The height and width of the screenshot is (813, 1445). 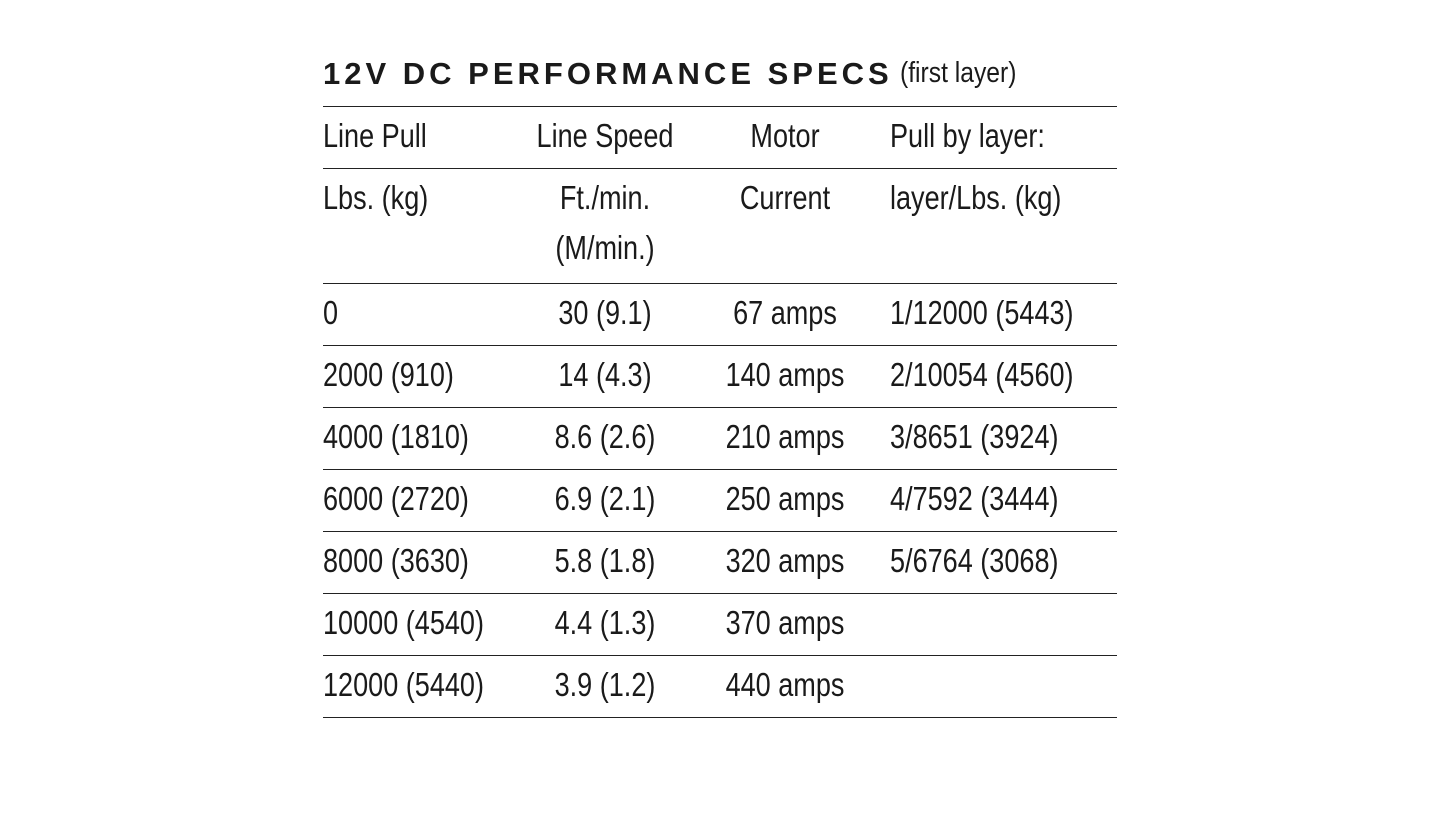 I want to click on table-cell: 12000 (5440), so click(x=403, y=684).